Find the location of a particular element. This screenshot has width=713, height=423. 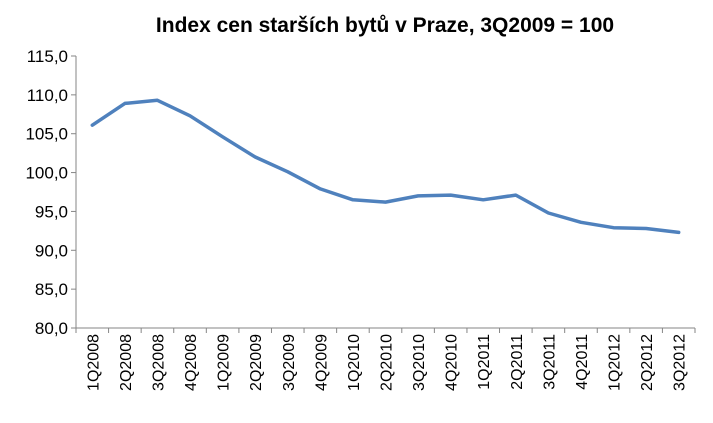

x-tick-label: 1Q2009 is located at coordinates (224, 362).